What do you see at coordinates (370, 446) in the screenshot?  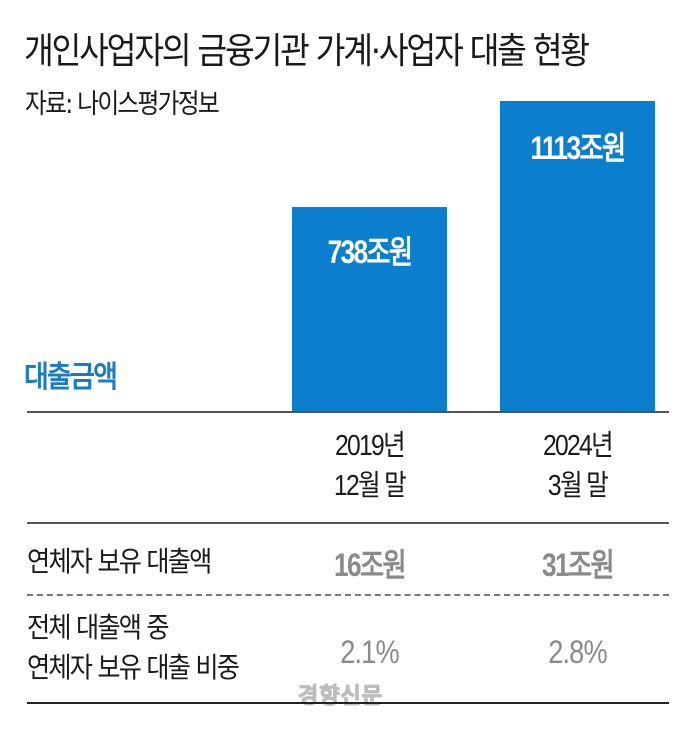 I see `period-year: 2019년` at bounding box center [370, 446].